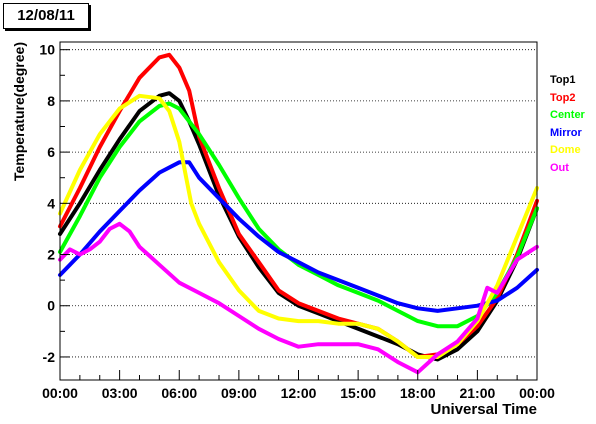  Describe the element at coordinates (47, 50) in the screenshot. I see `y-tick-label: 10` at that location.